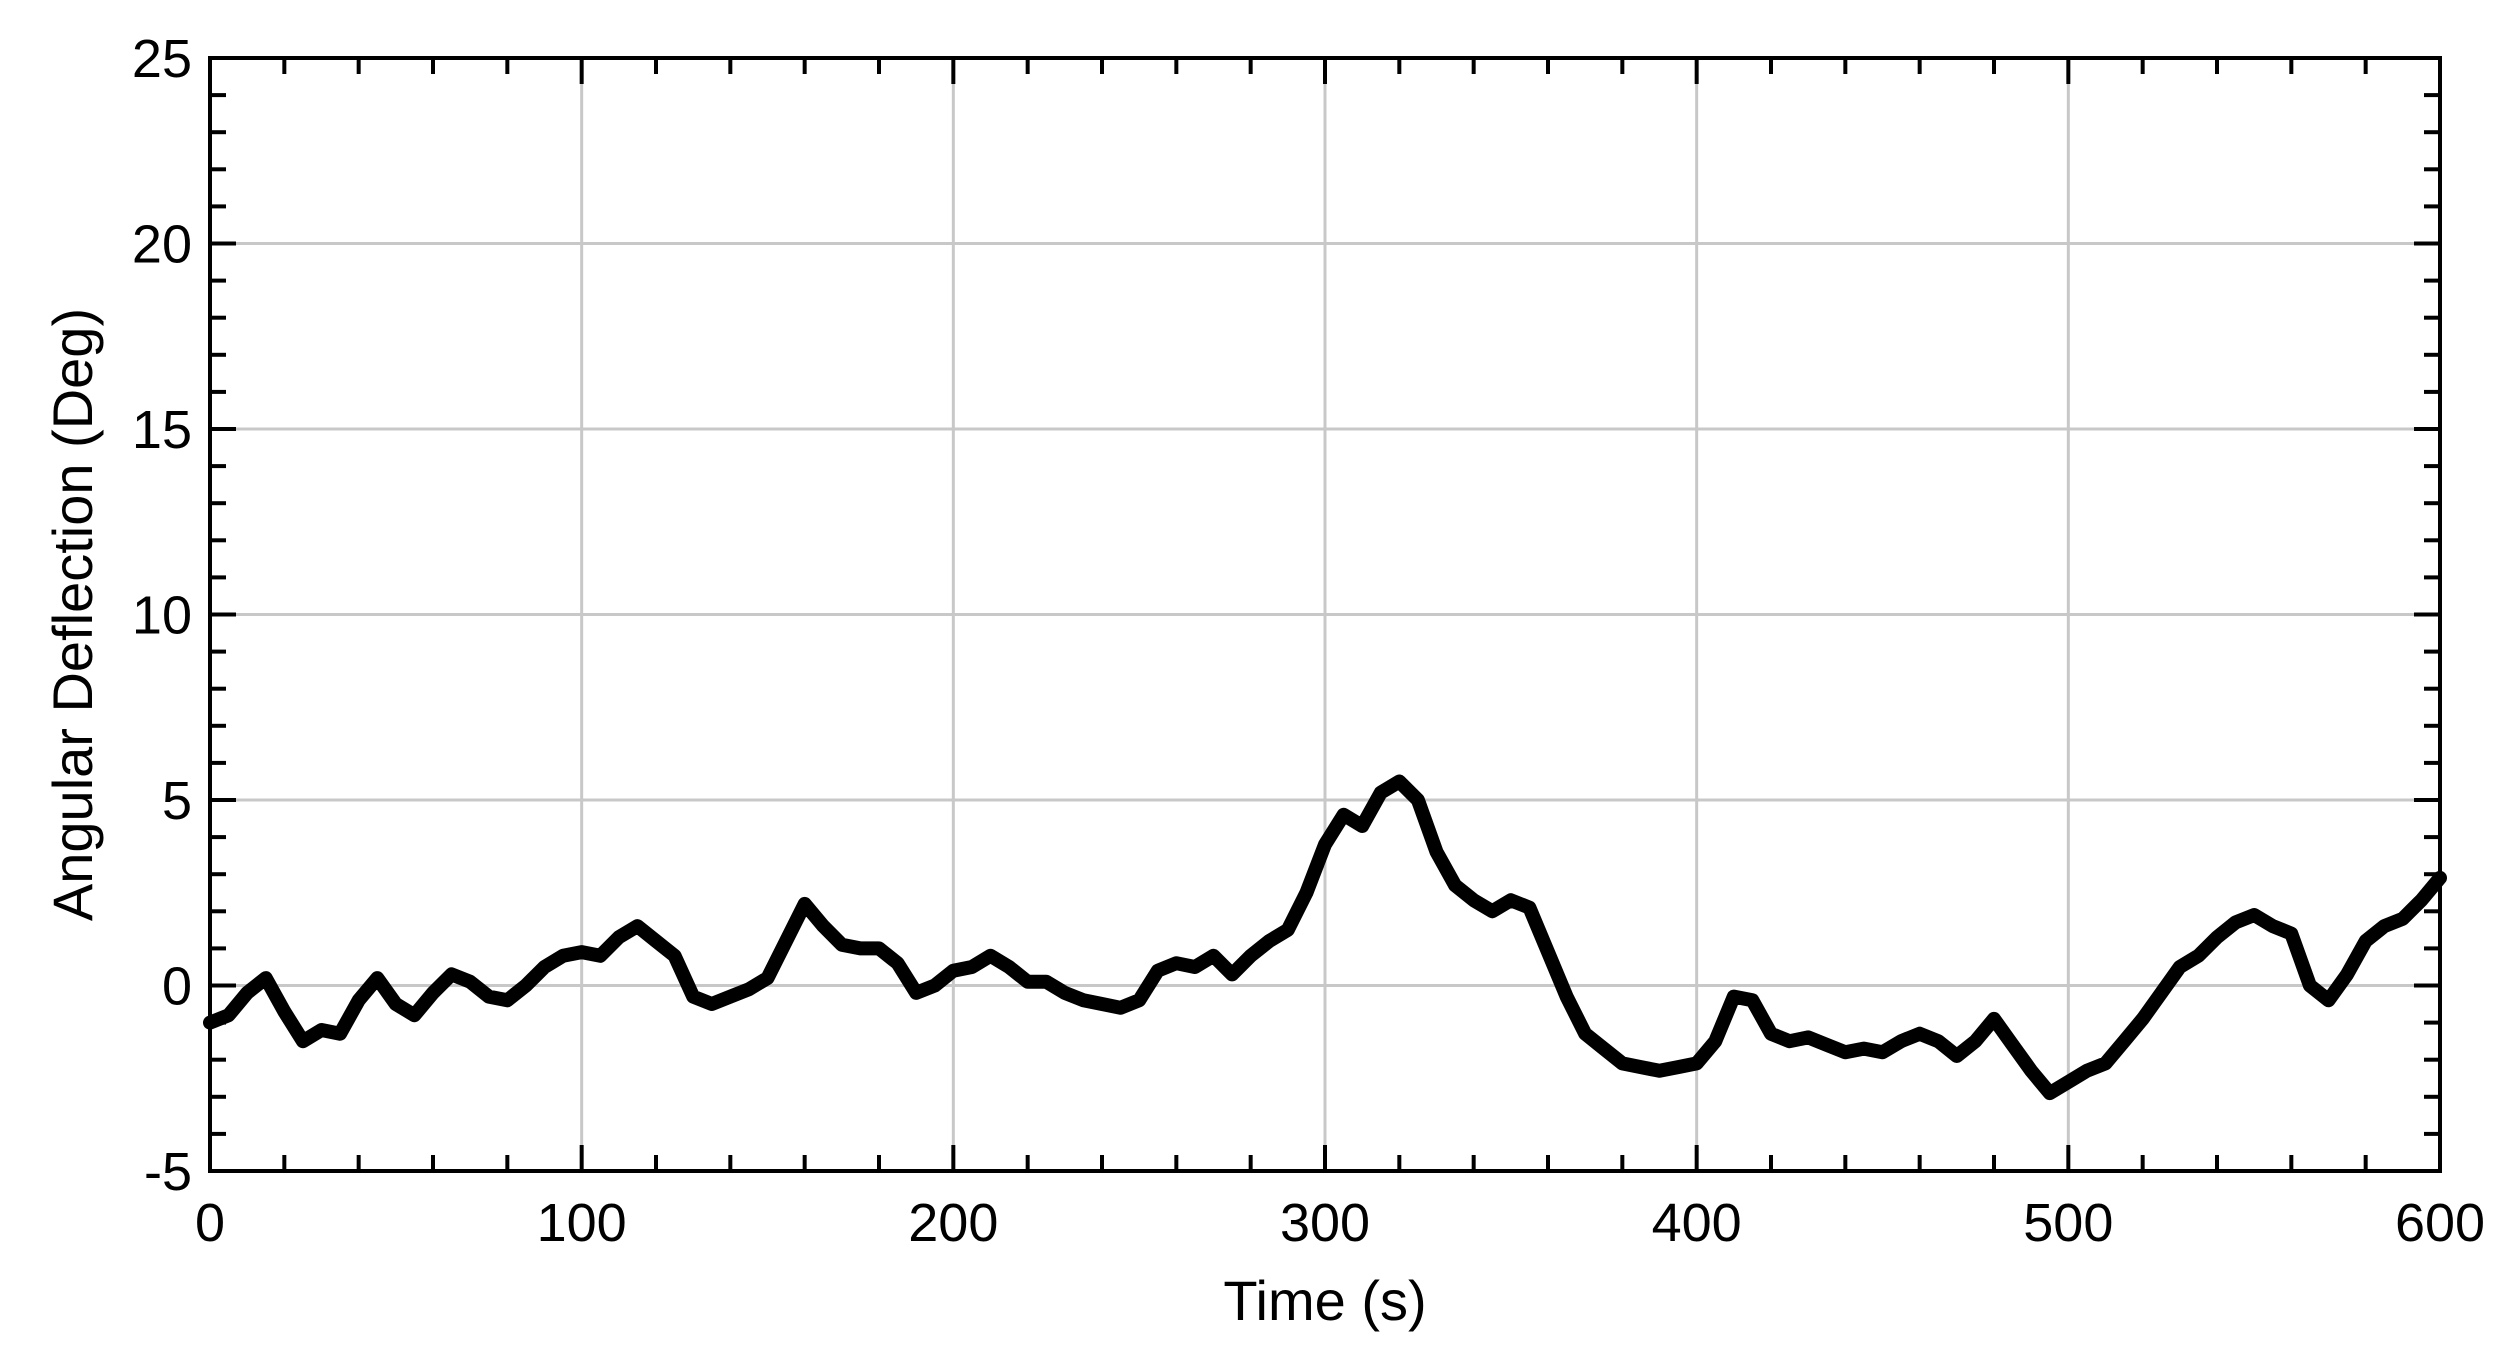 The height and width of the screenshot is (1354, 2515). I want to click on y-tick-label: 15, so click(162, 430).